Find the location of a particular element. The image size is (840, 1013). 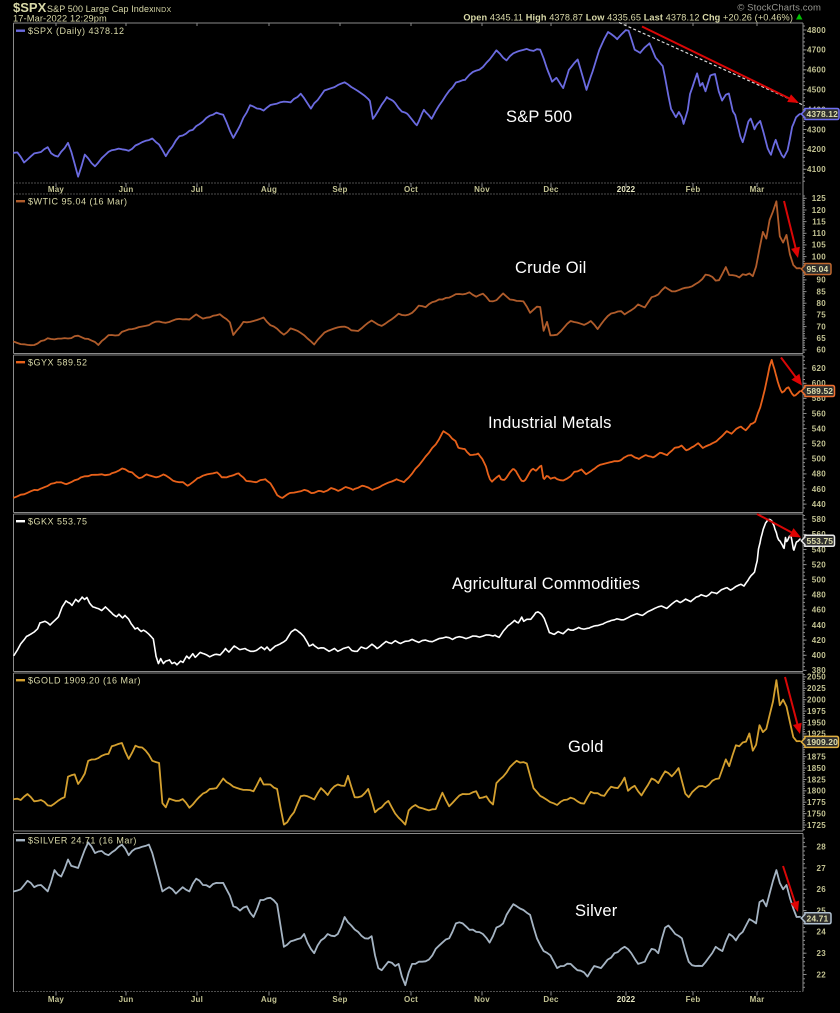

svg-text: 1875 is located at coordinates (816, 756).